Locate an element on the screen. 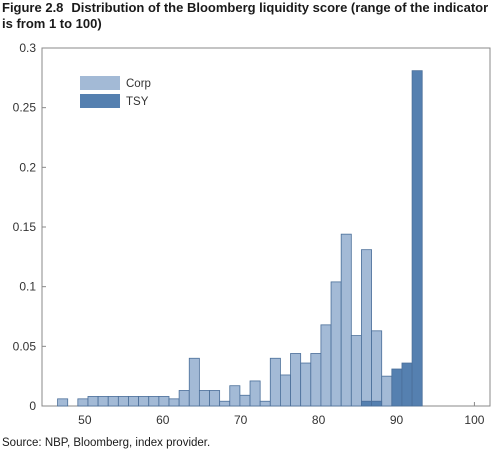  y-tick-label: 0.25 is located at coordinates (25, 108).